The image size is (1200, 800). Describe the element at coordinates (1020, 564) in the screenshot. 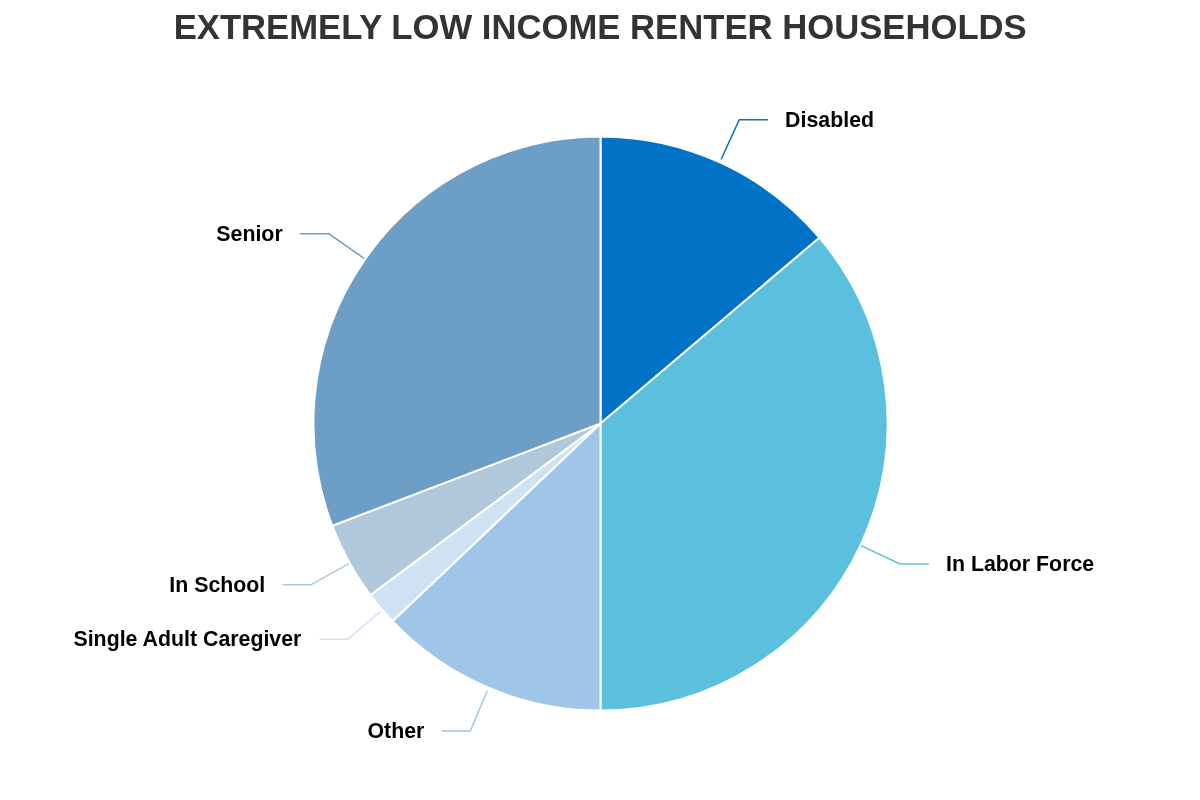

I see `slice-label: In Labor Force` at that location.